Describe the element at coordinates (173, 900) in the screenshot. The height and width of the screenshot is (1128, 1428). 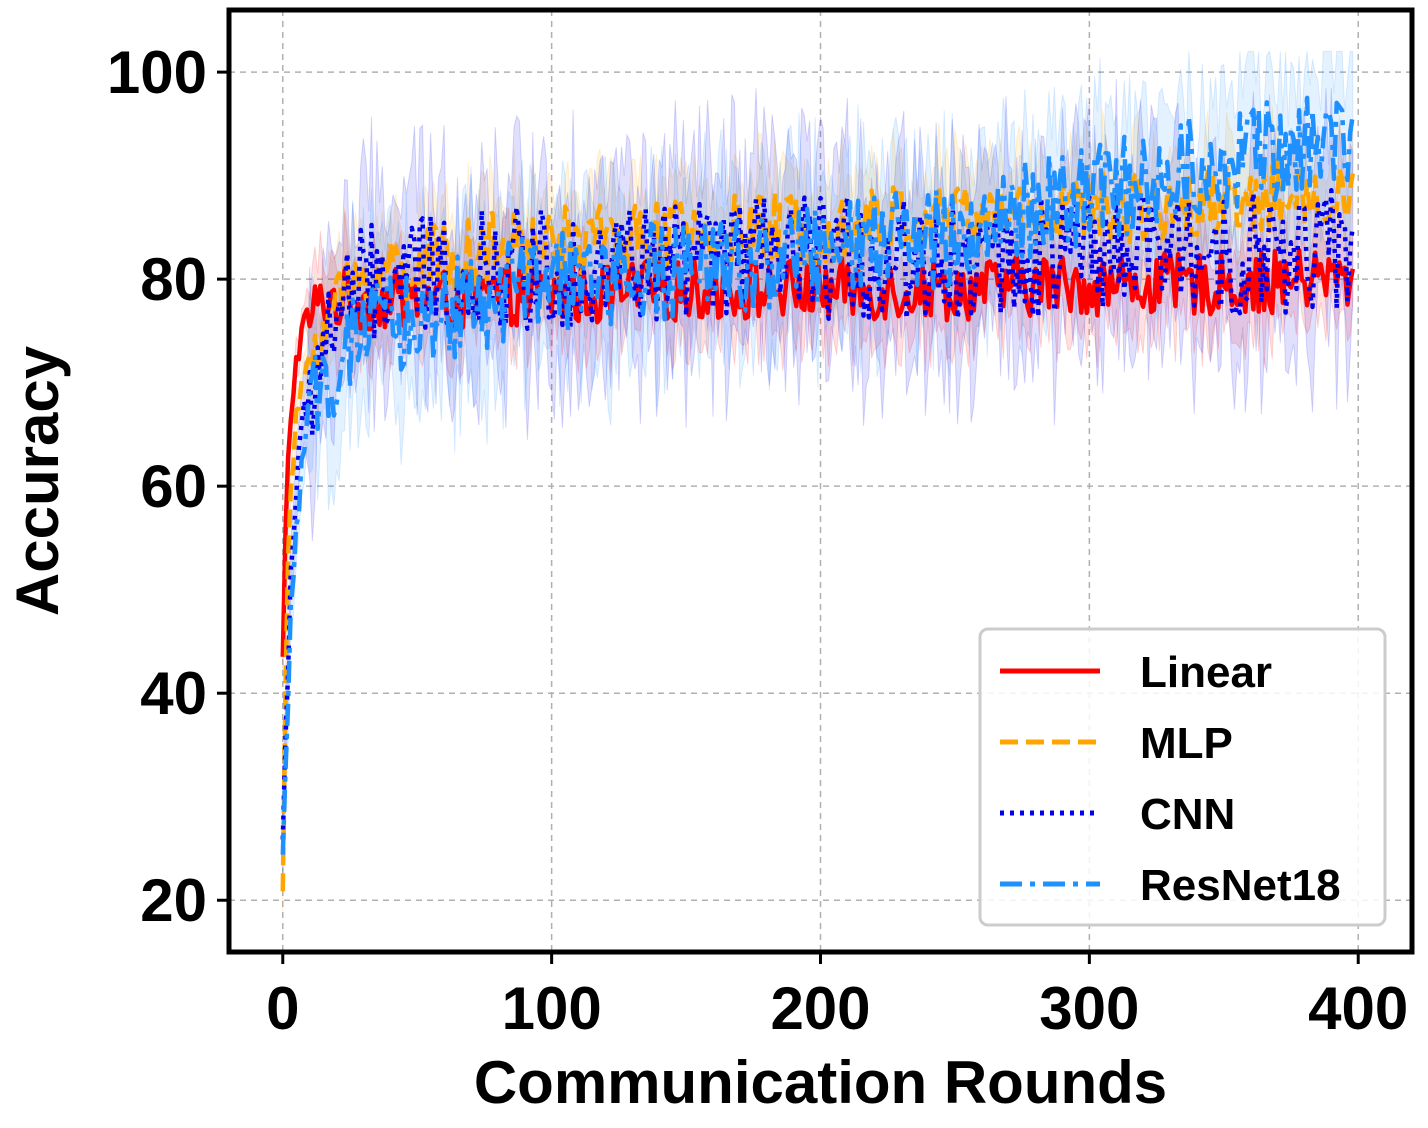
I see `y-tick-label: 20` at that location.